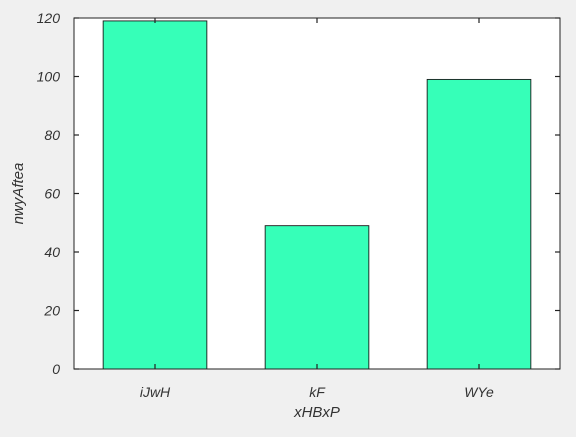 The width and height of the screenshot is (576, 437). I want to click on y-axis-label: nwyAftea, so click(18, 194).